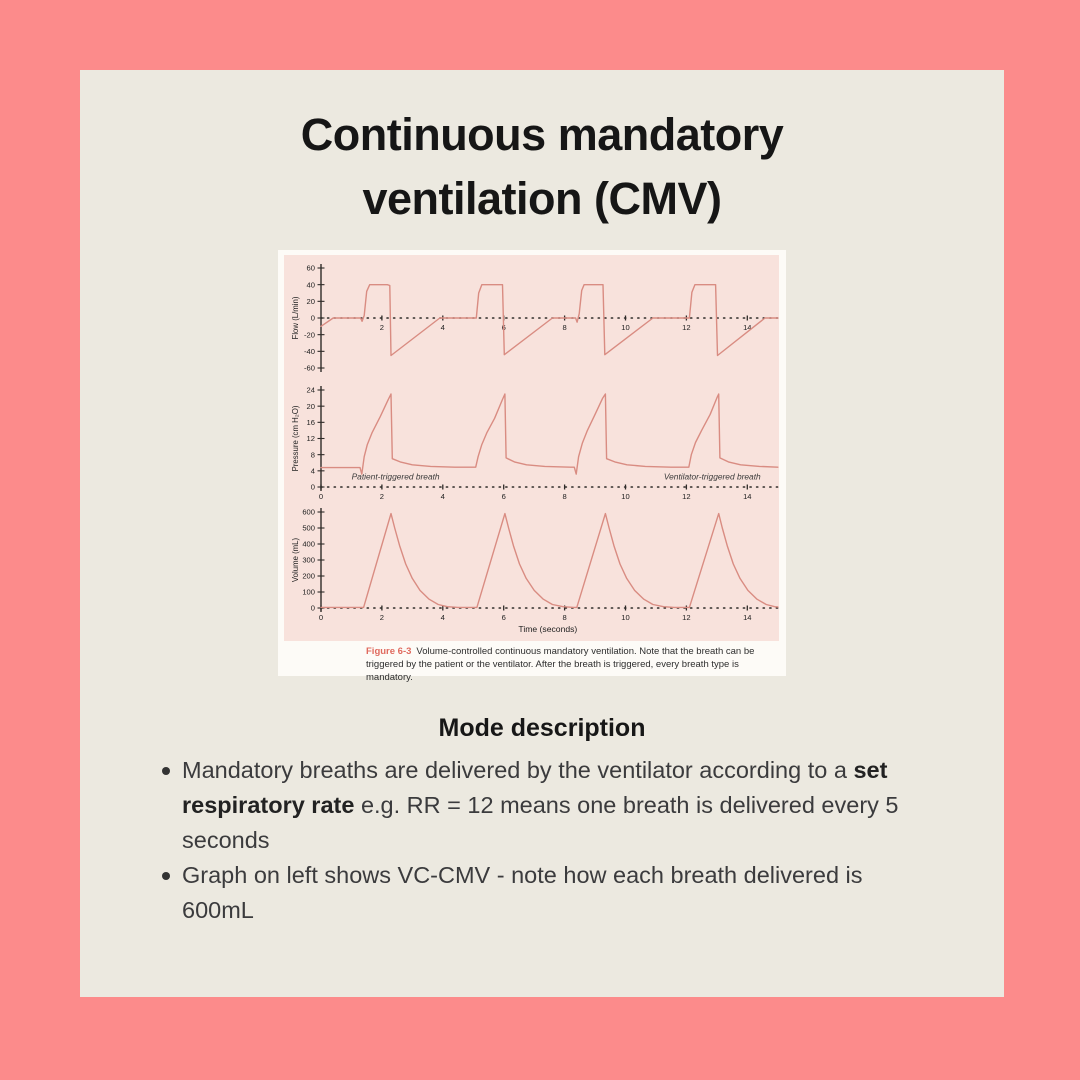 This screenshot has height=1080, width=1080. I want to click on svg-text: 40, so click(311, 284).